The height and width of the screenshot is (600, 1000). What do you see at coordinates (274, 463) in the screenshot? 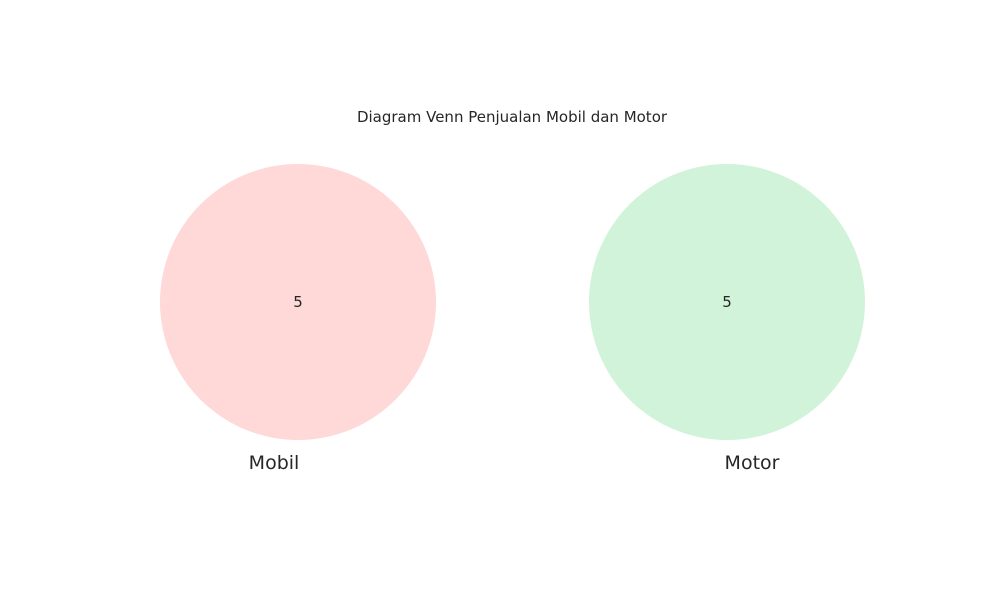
I see `set-label-mobil: Mobil` at bounding box center [274, 463].